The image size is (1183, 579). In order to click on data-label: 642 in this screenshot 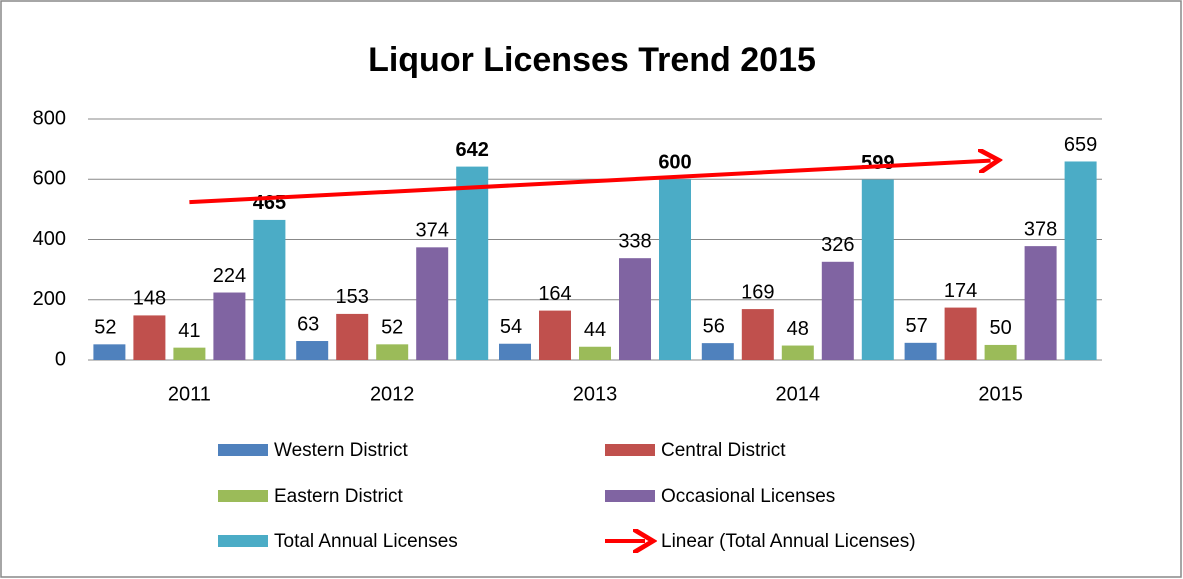, I will do `click(472, 150)`.